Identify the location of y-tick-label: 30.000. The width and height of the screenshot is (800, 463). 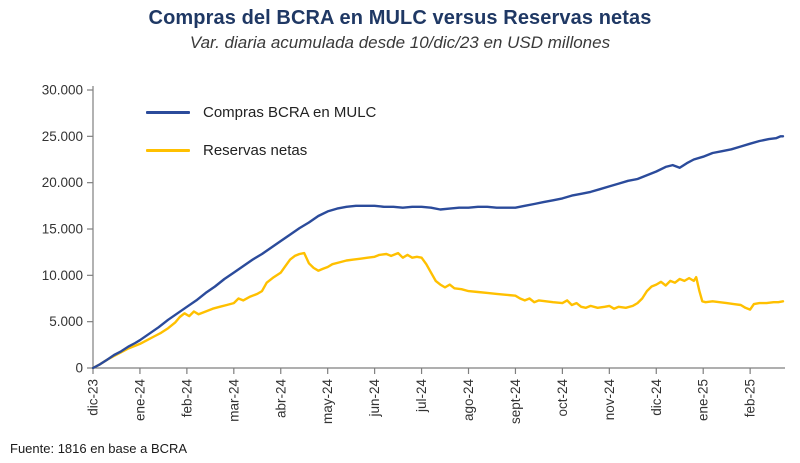
(62, 90).